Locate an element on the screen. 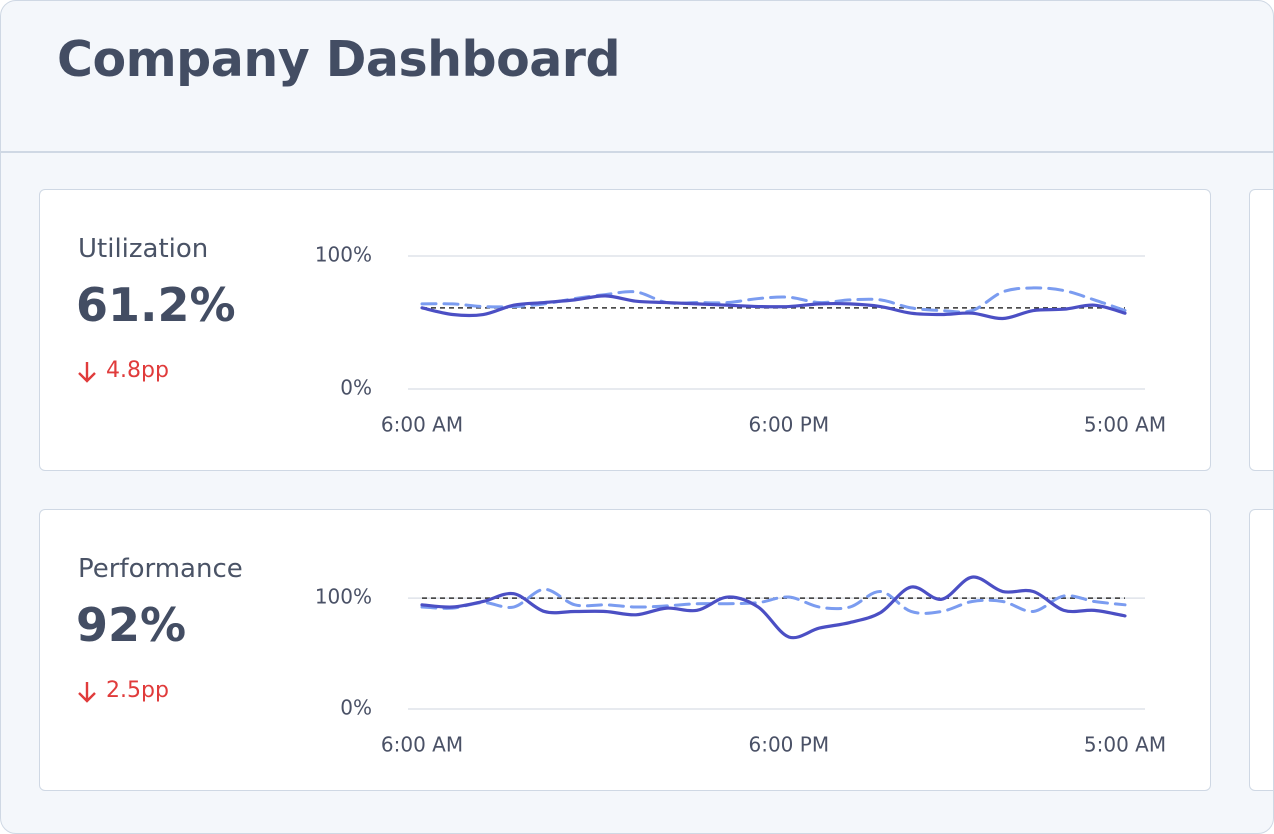  kpi-label: Performance is located at coordinates (160, 569).